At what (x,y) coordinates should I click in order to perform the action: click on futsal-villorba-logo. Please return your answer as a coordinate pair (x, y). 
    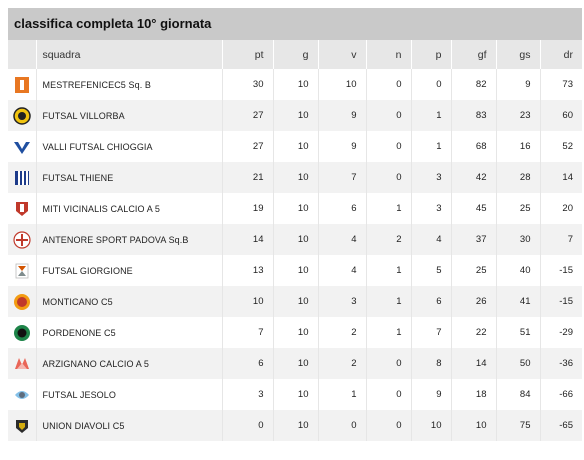
    Looking at the image, I should click on (22, 115).